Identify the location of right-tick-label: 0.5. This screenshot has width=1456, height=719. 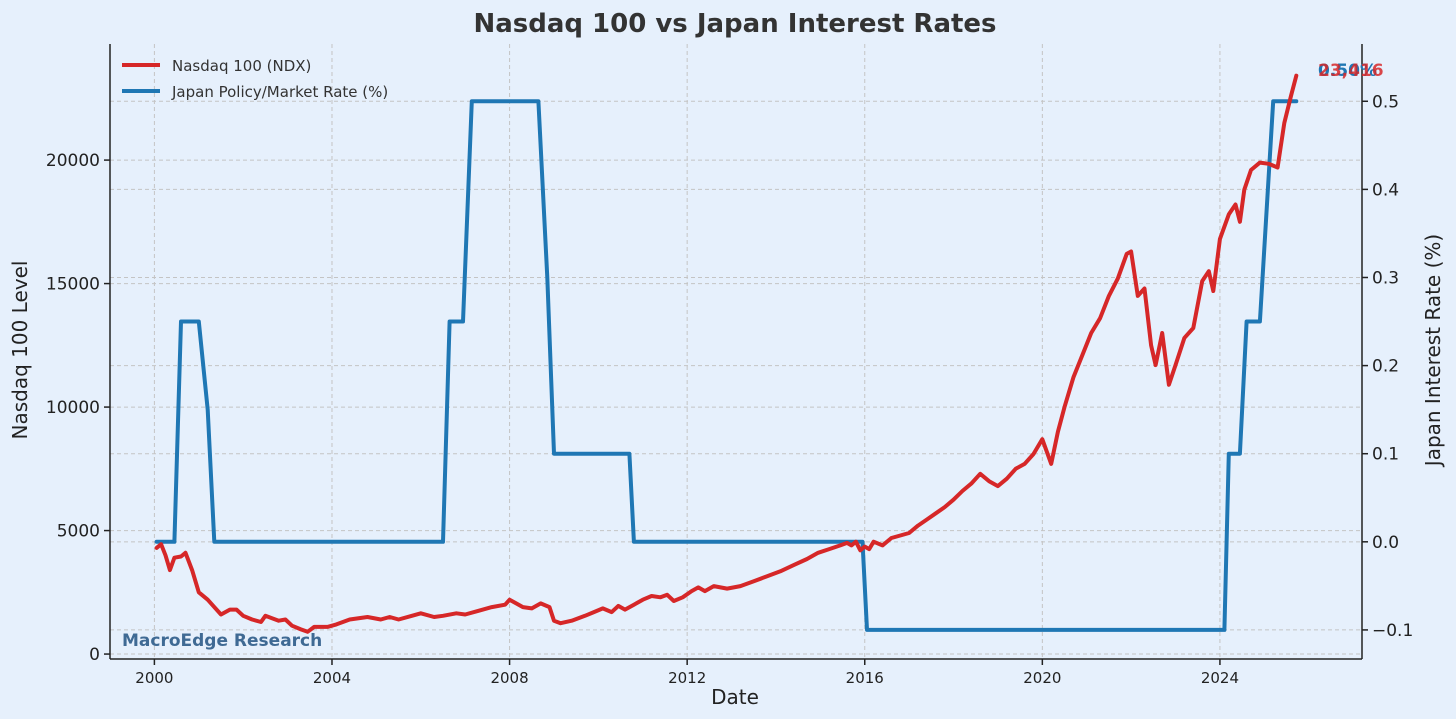
(1385, 102).